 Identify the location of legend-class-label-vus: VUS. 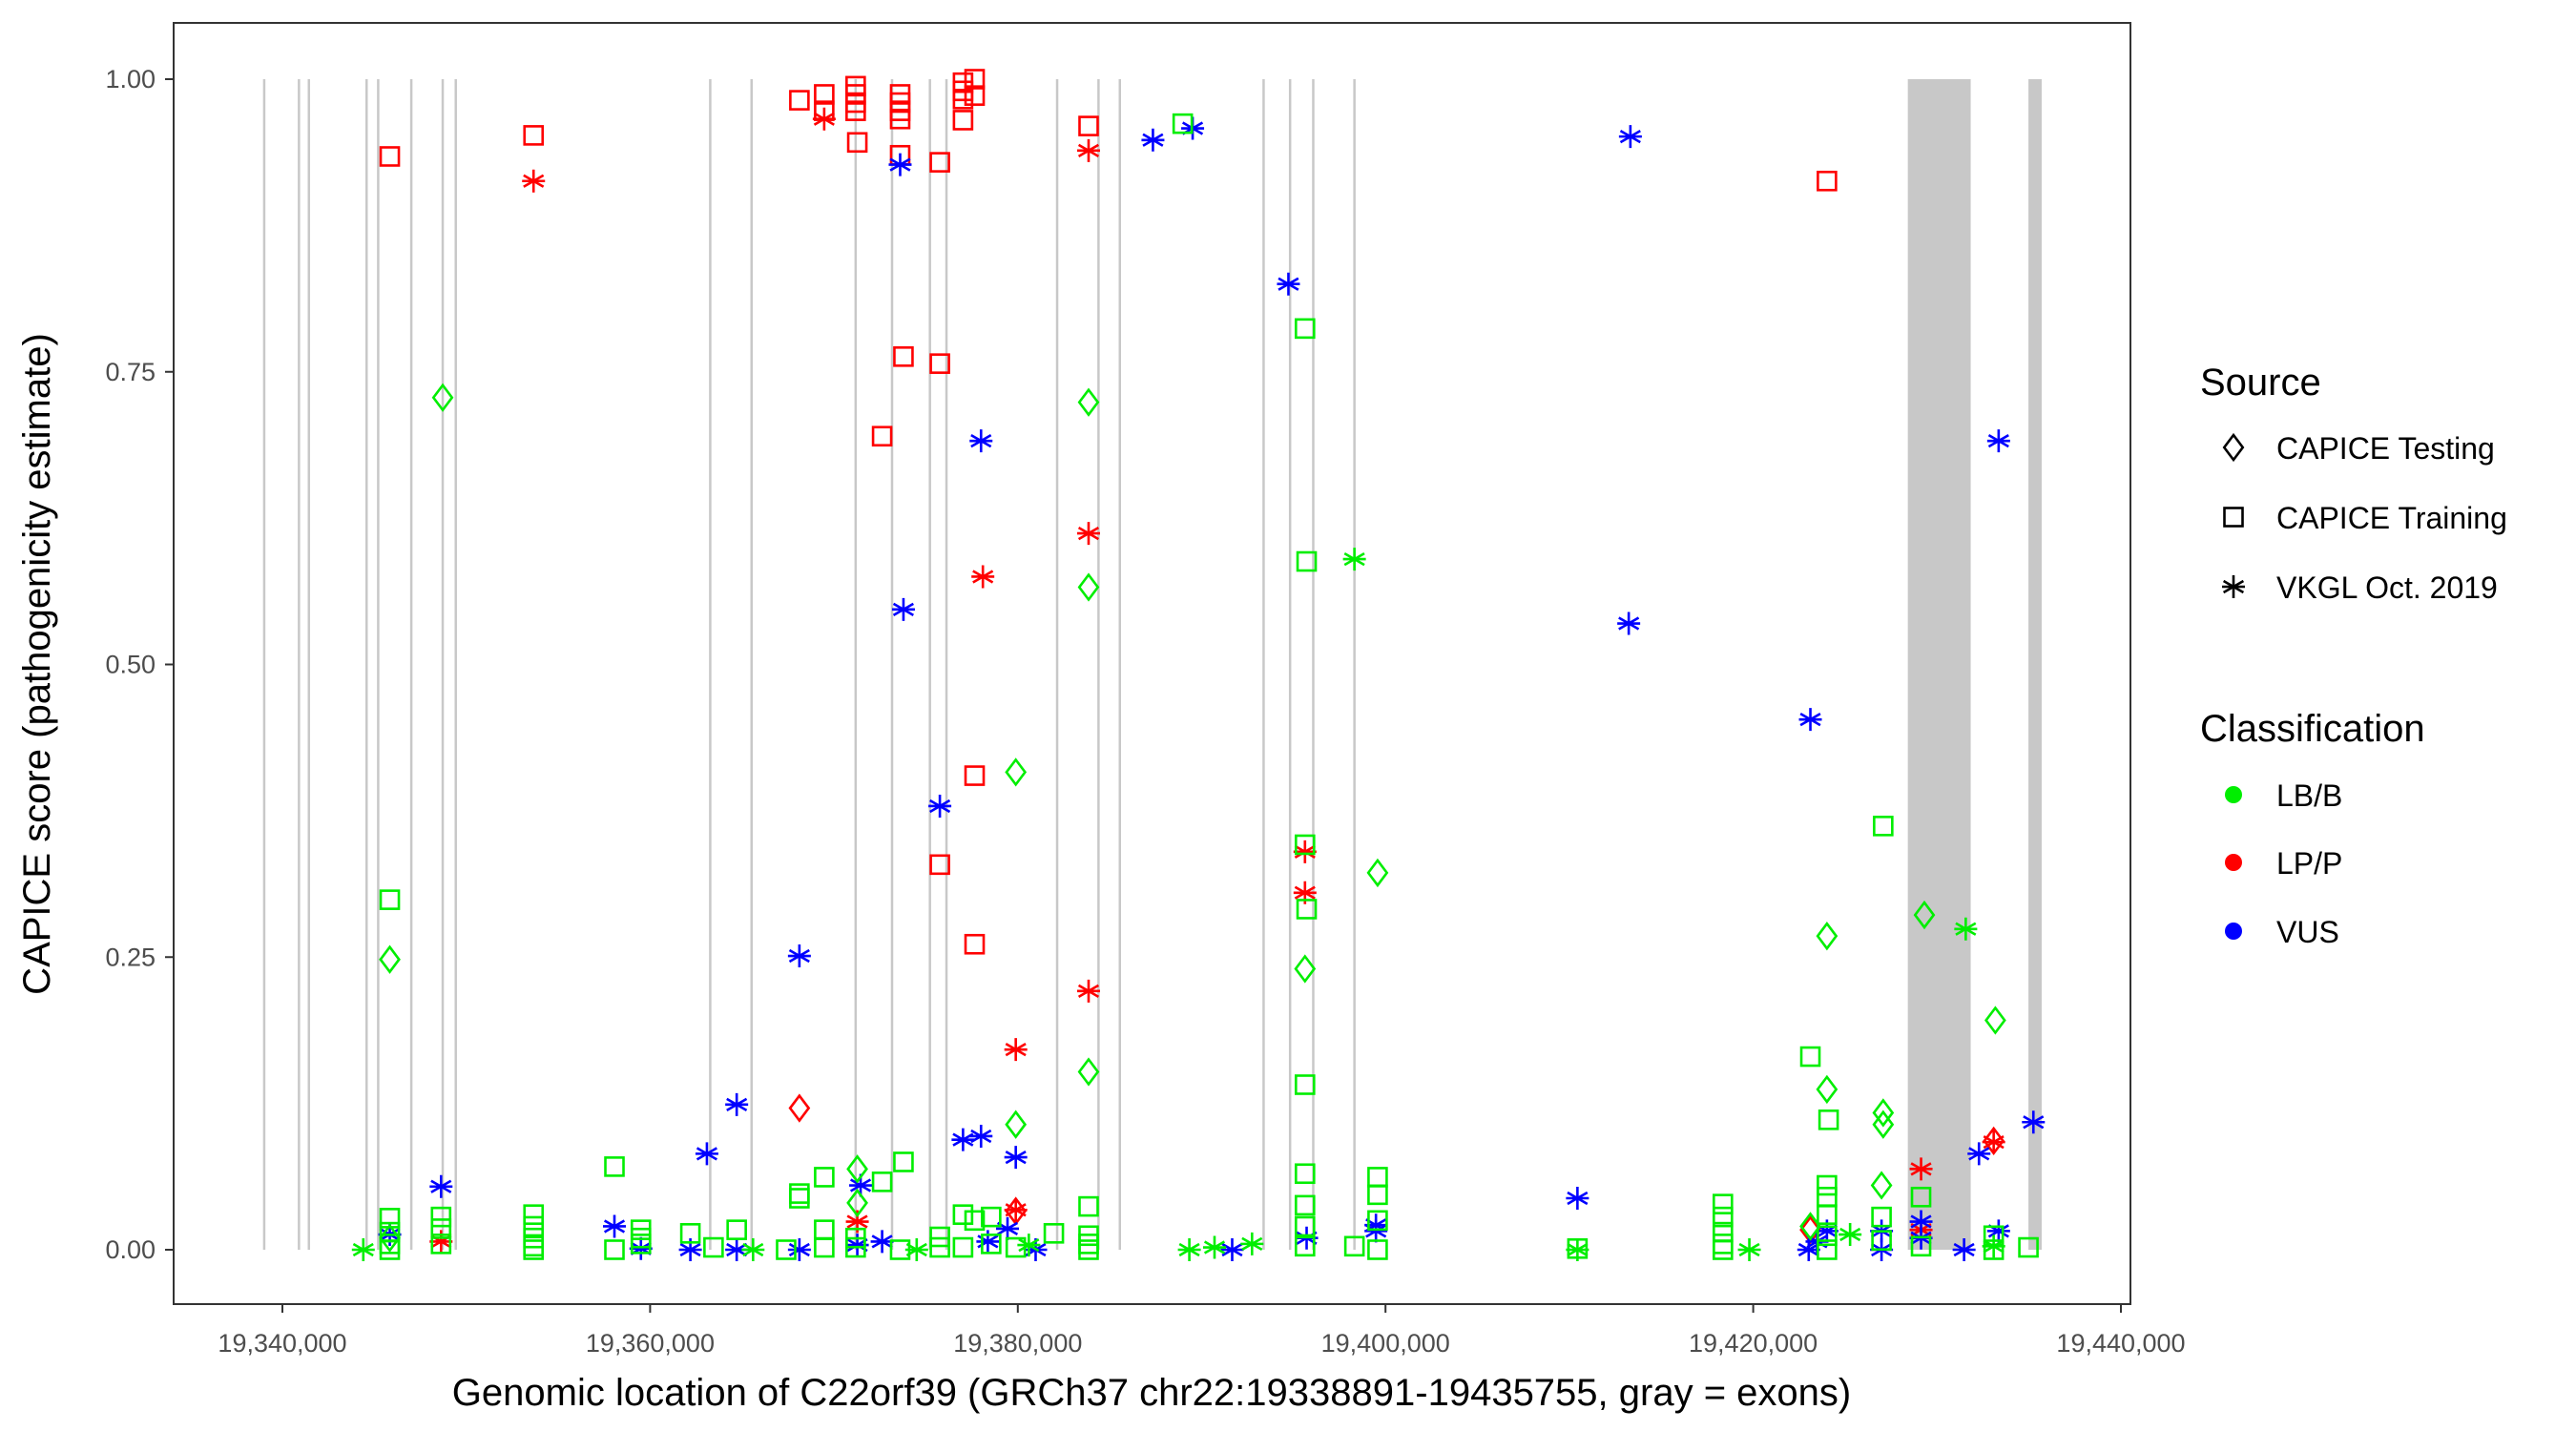
(2307, 932).